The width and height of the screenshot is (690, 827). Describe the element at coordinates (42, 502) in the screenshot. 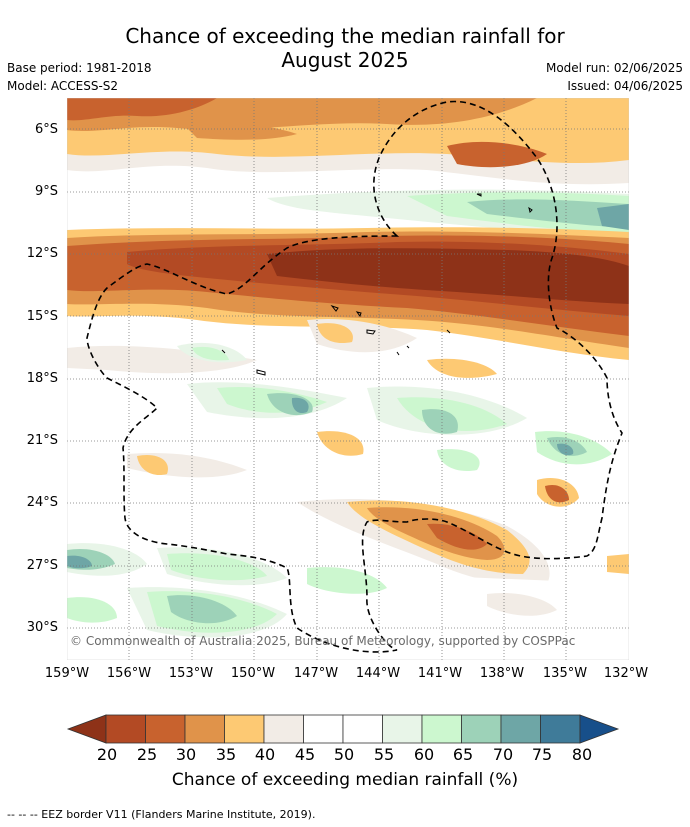

I see `lat-label-24s: 24°S` at that location.